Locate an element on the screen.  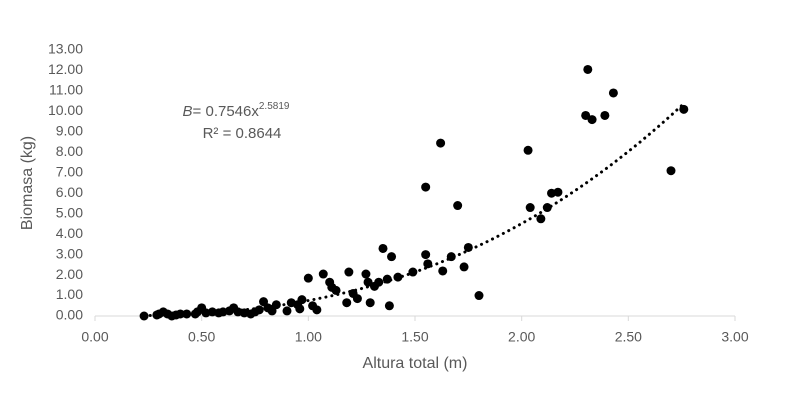
x-tick-label: 1.50 is located at coordinates (414, 337).